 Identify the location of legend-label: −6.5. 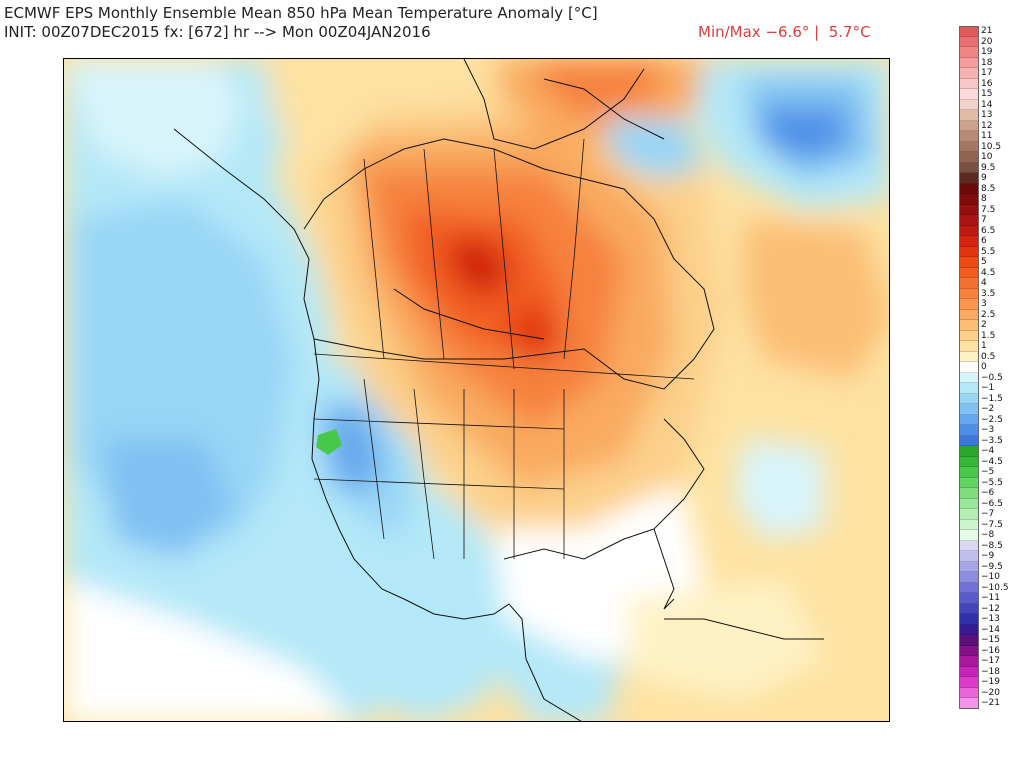
(992, 503).